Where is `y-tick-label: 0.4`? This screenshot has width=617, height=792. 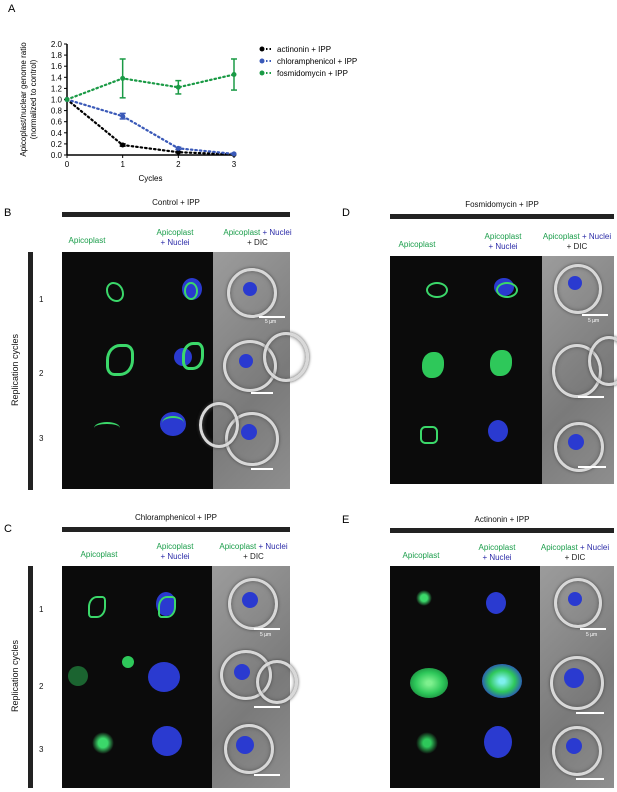 y-tick-label: 0.4 is located at coordinates (57, 133).